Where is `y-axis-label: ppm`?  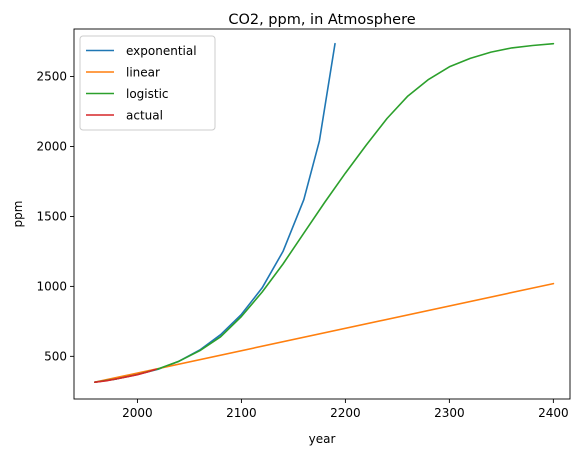
y-axis-label: ppm is located at coordinates (18, 214).